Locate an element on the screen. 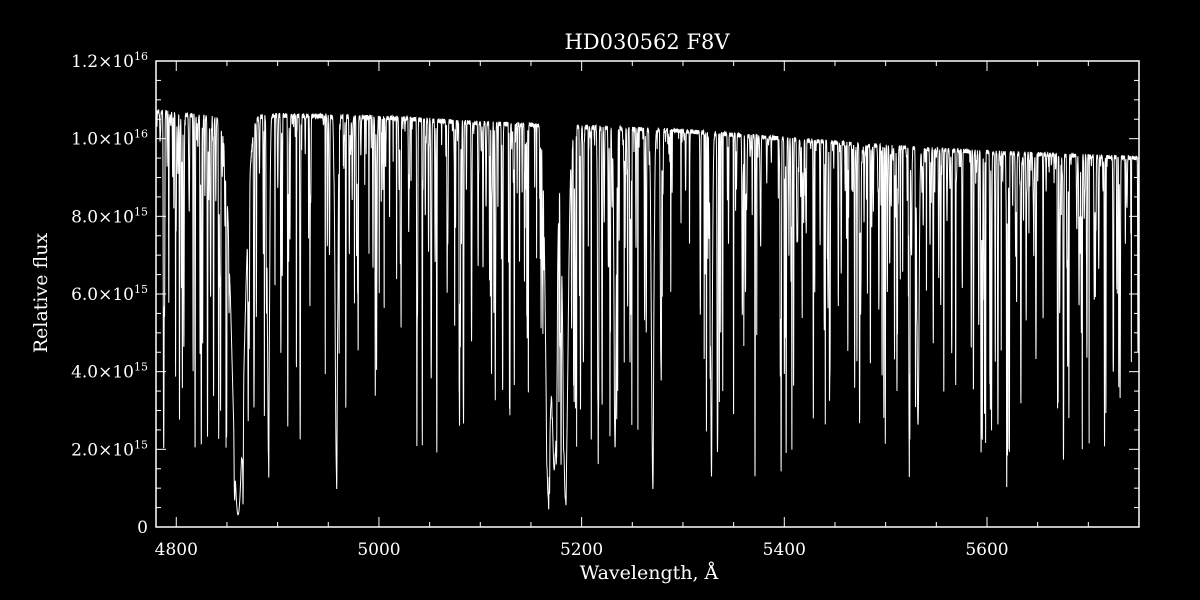 Image resolution: width=1200 pixels, height=600 pixels. x-tick-label: 5200 is located at coordinates (581, 550).